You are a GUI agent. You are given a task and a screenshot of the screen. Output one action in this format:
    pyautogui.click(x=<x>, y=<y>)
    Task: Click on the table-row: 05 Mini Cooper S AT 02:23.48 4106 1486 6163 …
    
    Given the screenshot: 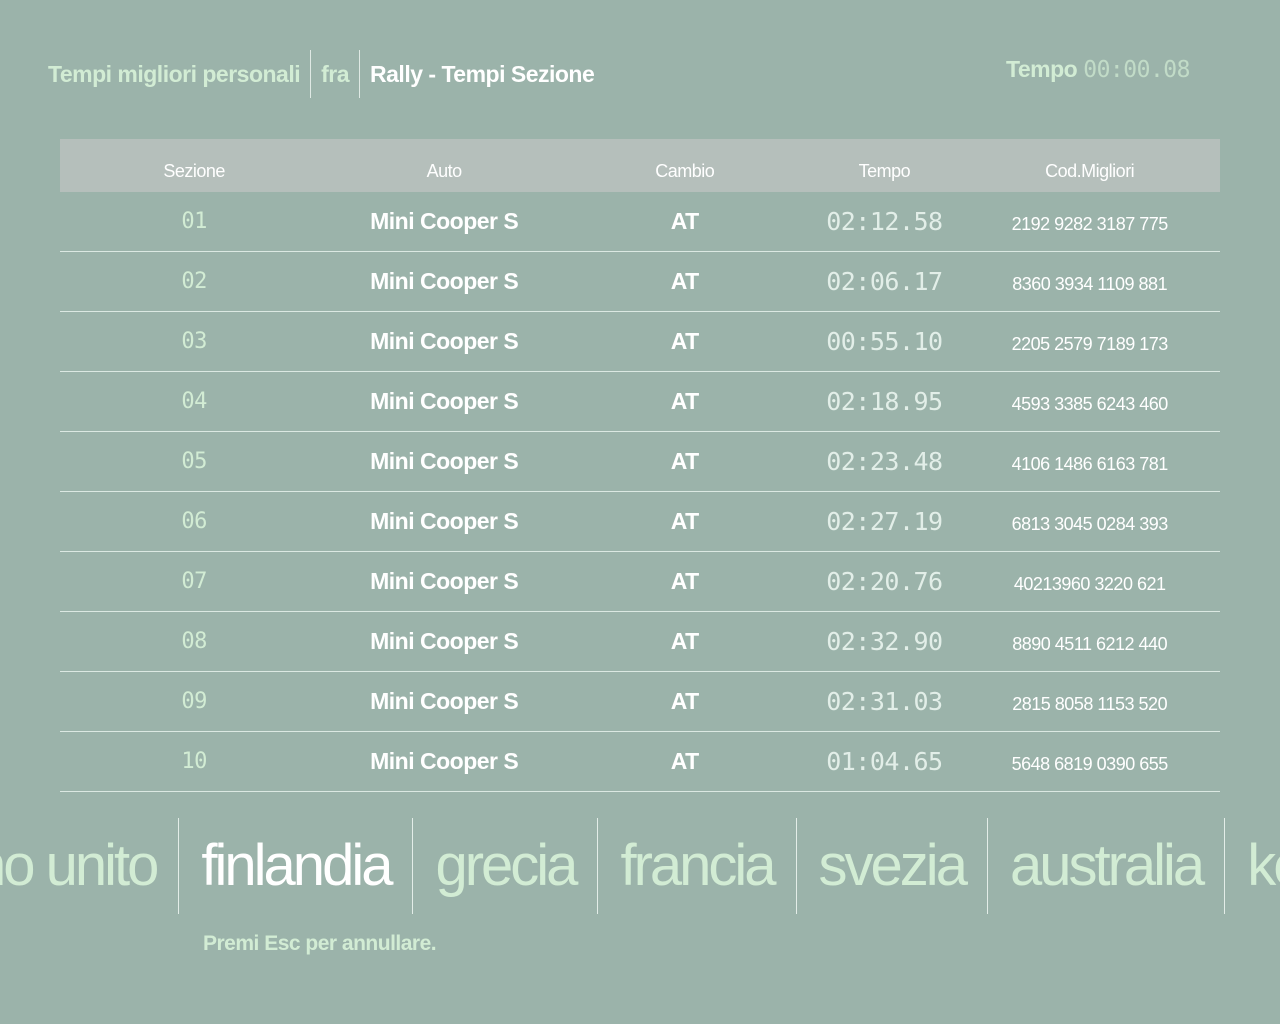 What is the action you would take?
    pyautogui.click(x=640, y=461)
    